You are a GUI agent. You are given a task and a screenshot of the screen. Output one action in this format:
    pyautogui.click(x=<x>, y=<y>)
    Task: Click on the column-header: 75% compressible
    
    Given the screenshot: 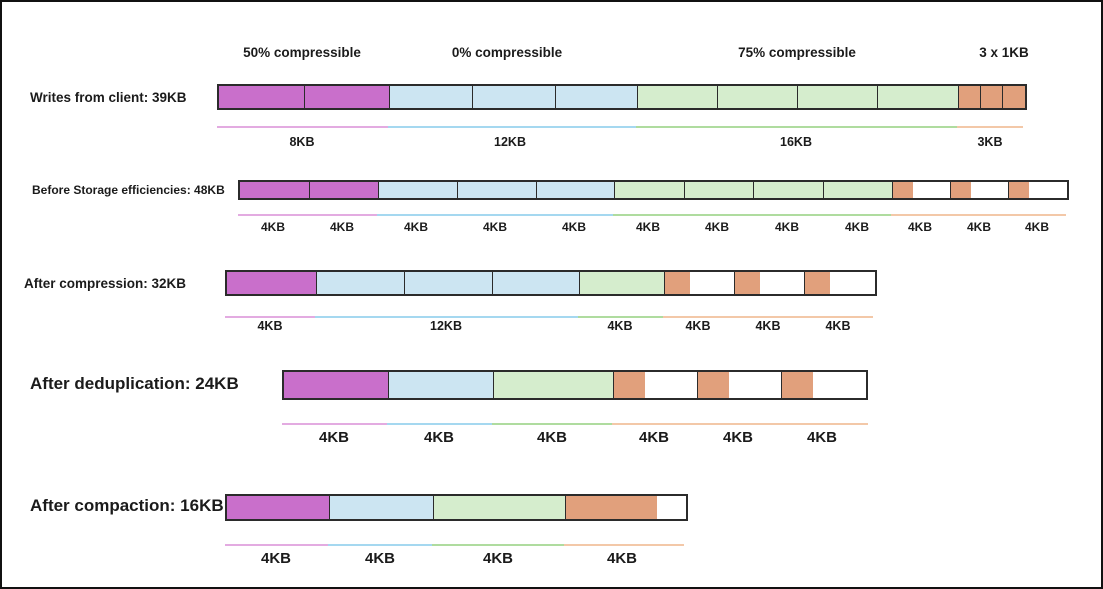 What is the action you would take?
    pyautogui.click(x=797, y=52)
    